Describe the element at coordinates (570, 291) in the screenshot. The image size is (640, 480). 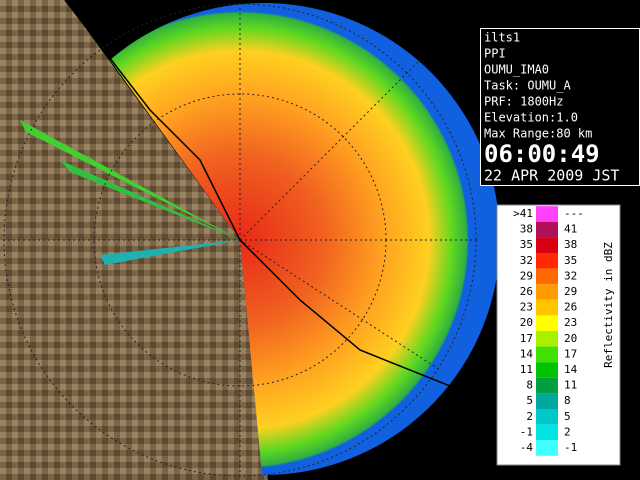
I see `legend-high: 29` at that location.